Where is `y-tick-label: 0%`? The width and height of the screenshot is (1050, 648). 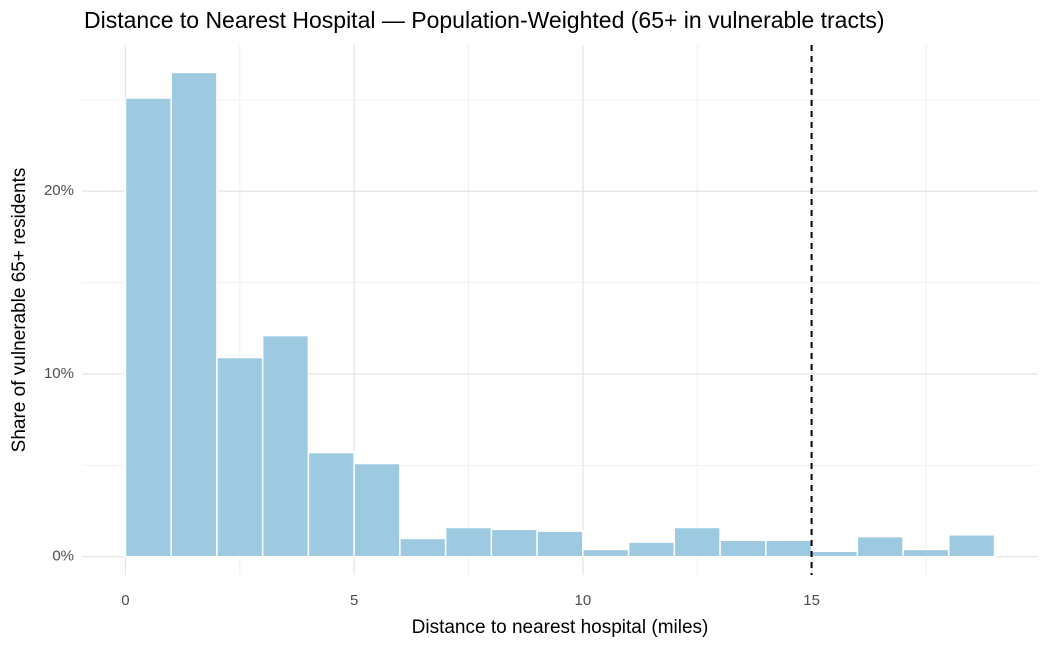
y-tick-label: 0% is located at coordinates (63, 556).